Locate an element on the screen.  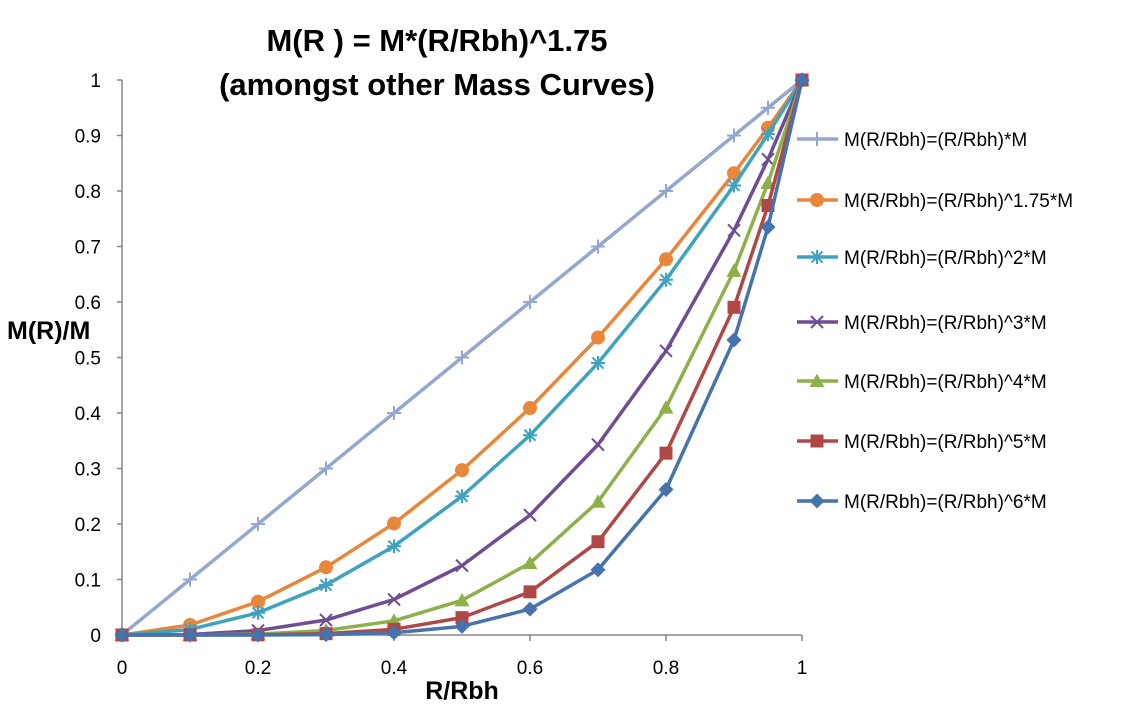
legend-item: M(R/Rbh)=(R/Rbh)^5*M is located at coordinates (922, 442).